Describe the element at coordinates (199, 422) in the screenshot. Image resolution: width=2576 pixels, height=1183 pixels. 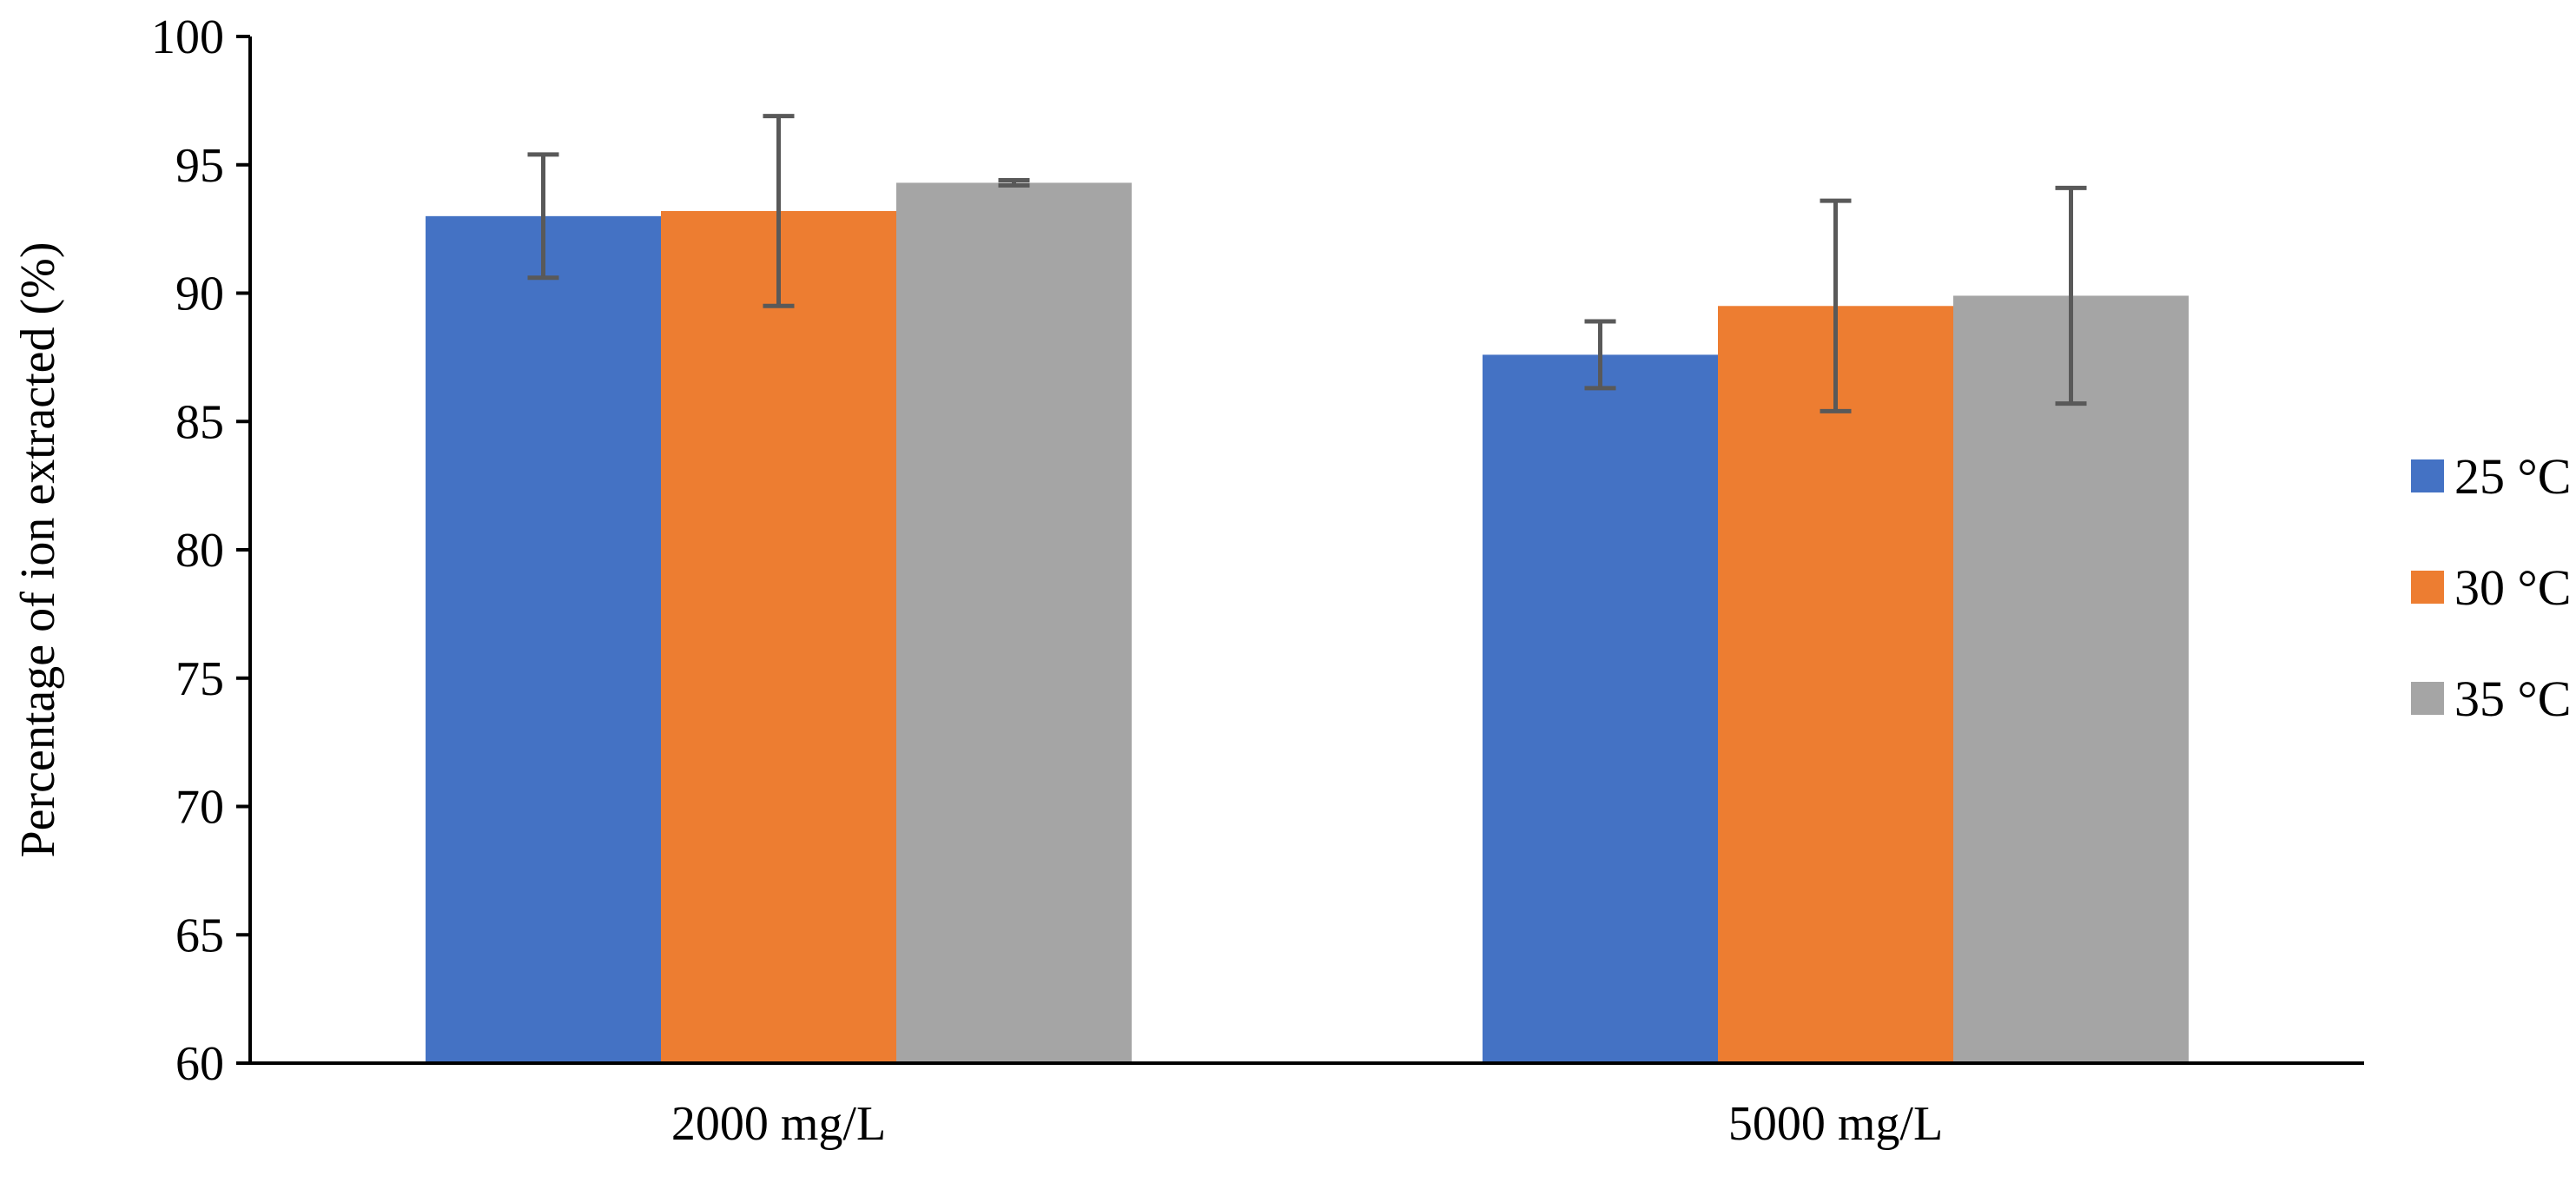
I see `y-tick-label: 85` at that location.